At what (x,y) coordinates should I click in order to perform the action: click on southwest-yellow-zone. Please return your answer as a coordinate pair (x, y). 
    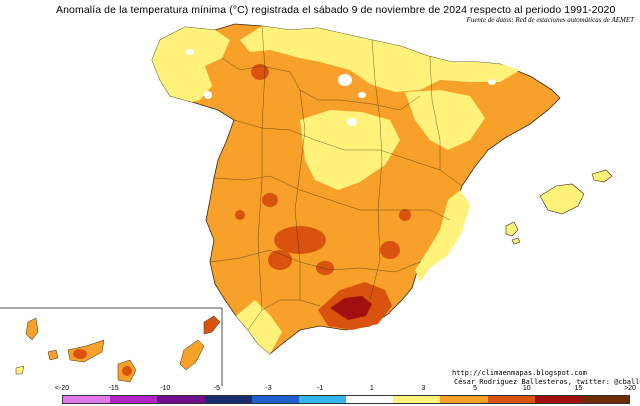
    Looking at the image, I should click on (259, 327).